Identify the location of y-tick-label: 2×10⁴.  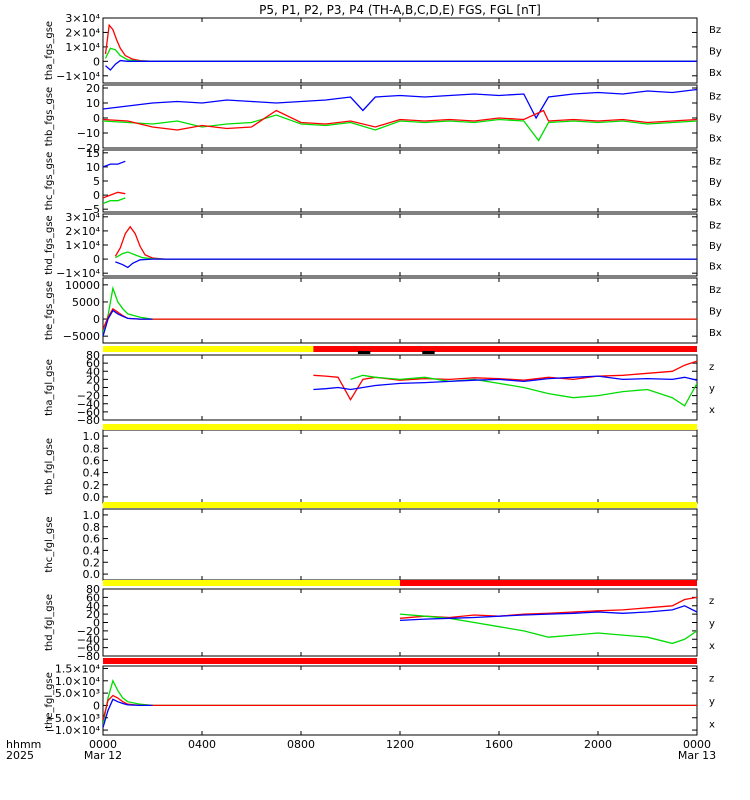
(82, 231).